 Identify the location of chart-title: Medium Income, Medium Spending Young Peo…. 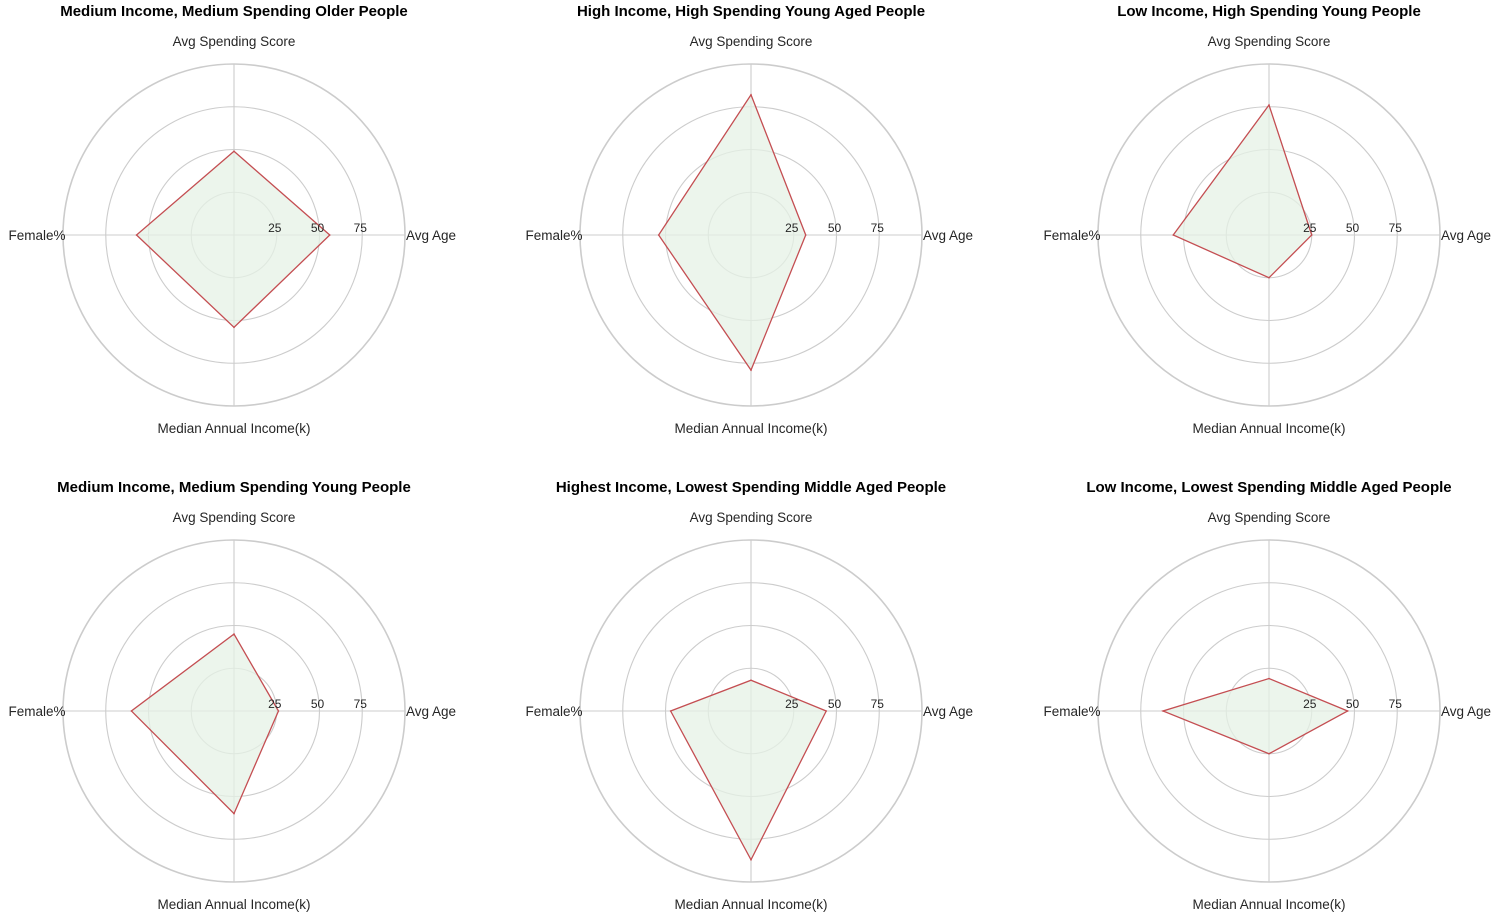
(234, 487).